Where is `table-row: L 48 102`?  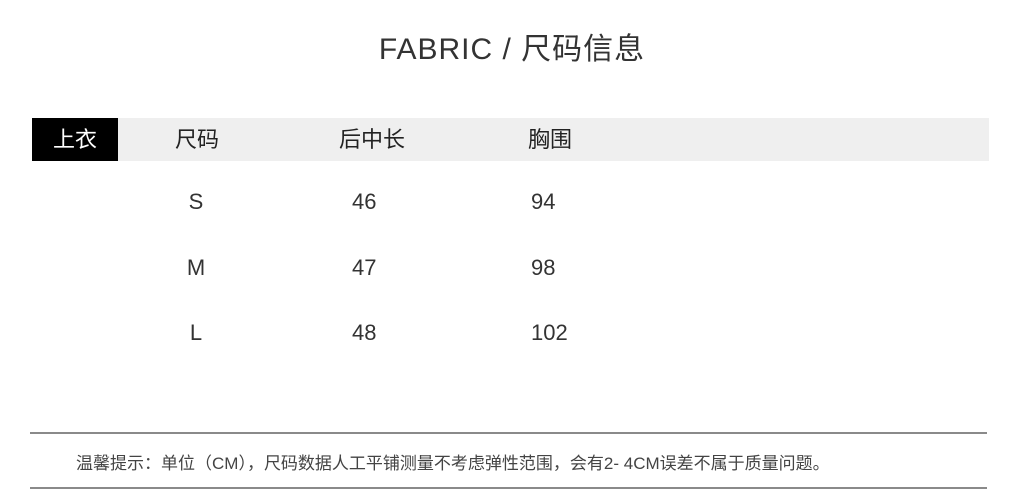
table-row: L 48 102 is located at coordinates (512, 333).